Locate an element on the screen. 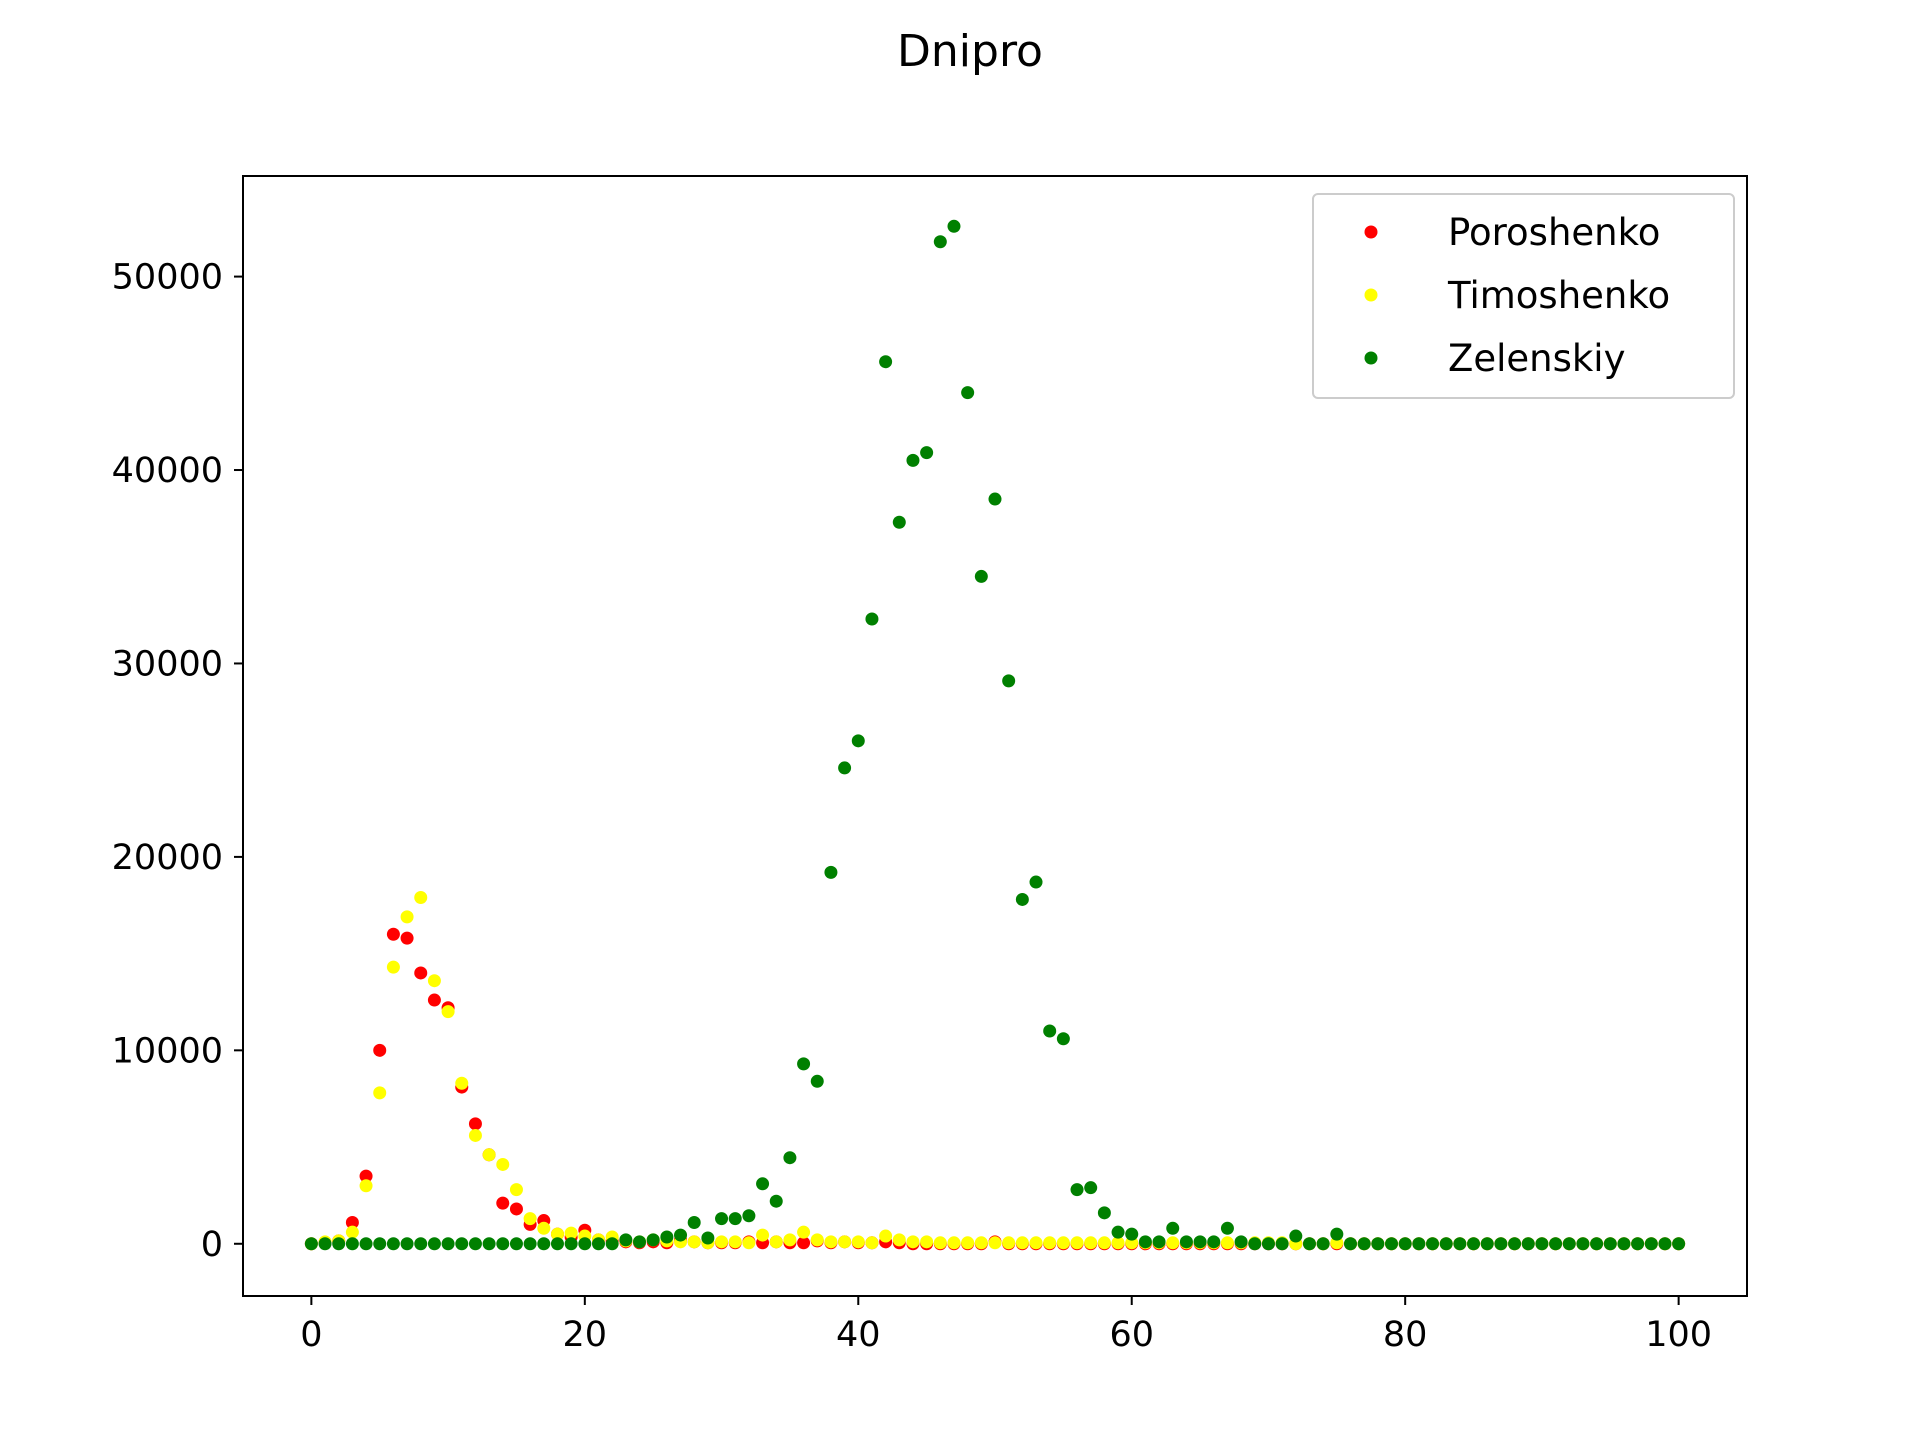 The width and height of the screenshot is (1920, 1444). chart-title: Dnipro is located at coordinates (970, 51).